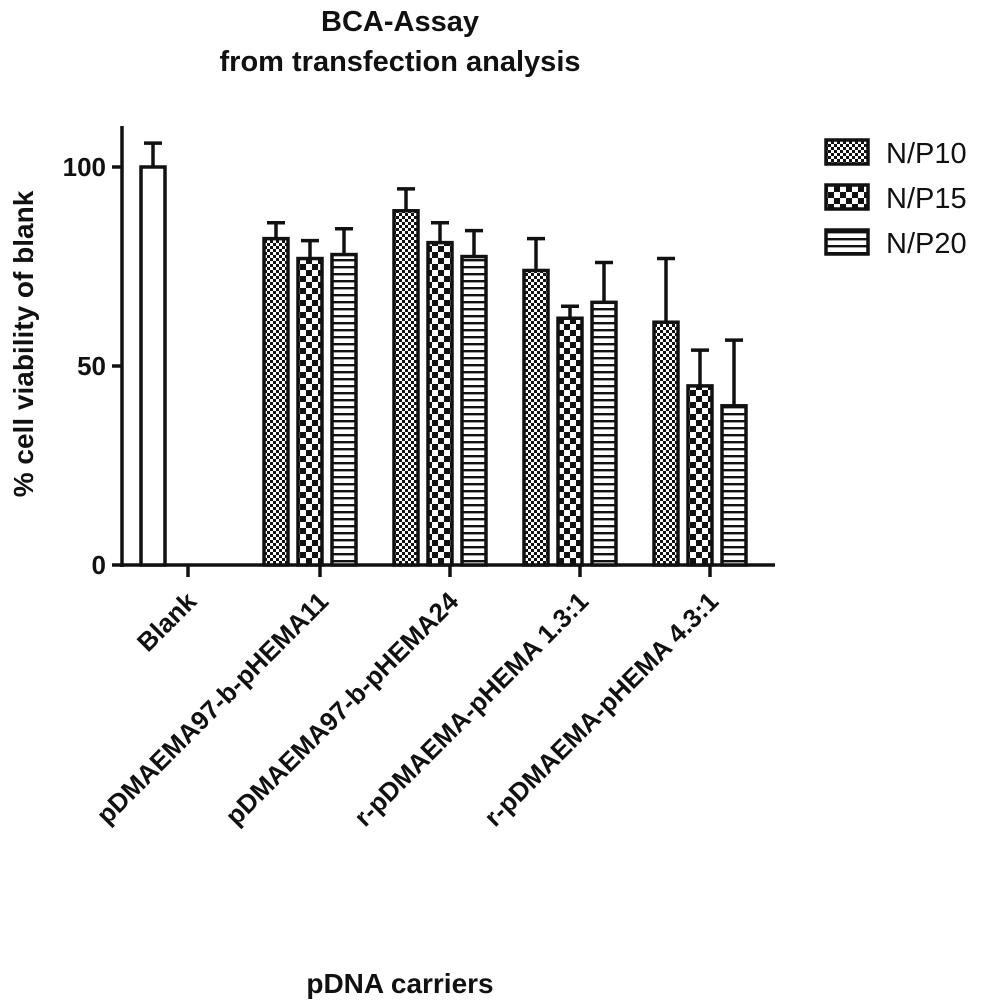 The width and height of the screenshot is (1007, 1000). Describe the element at coordinates (399, 983) in the screenshot. I see `x-axis-label: pDNA carriers` at that location.